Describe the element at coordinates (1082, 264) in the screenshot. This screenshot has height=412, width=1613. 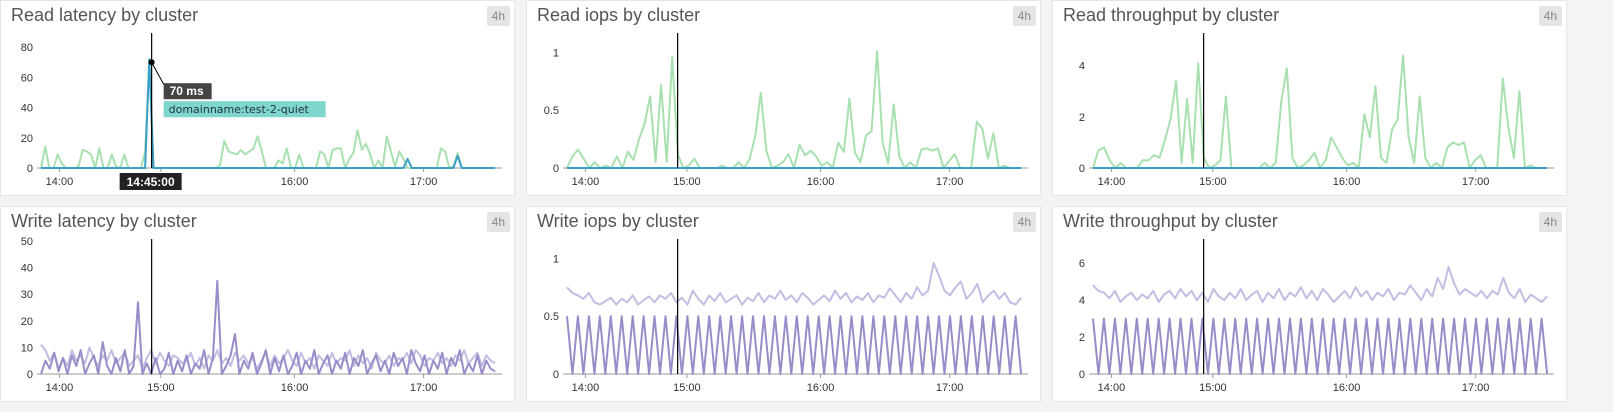
I see `y-tick-label: 6` at that location.